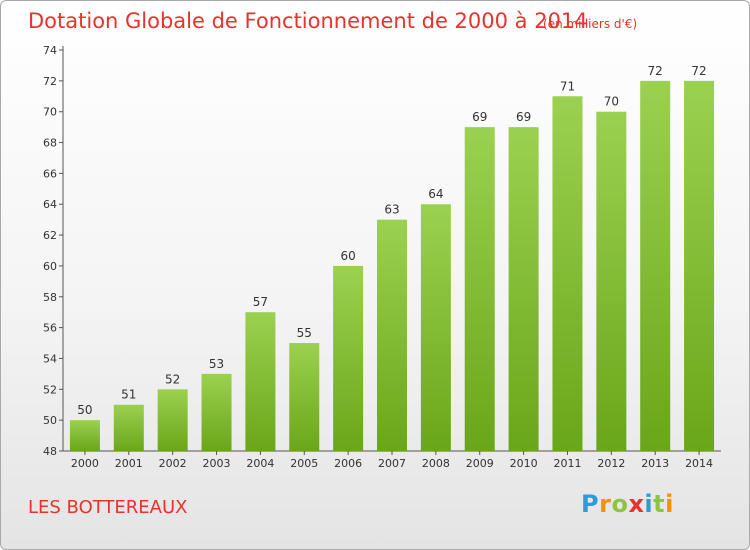 The width and height of the screenshot is (750, 550). I want to click on data-label: 55, so click(304, 333).